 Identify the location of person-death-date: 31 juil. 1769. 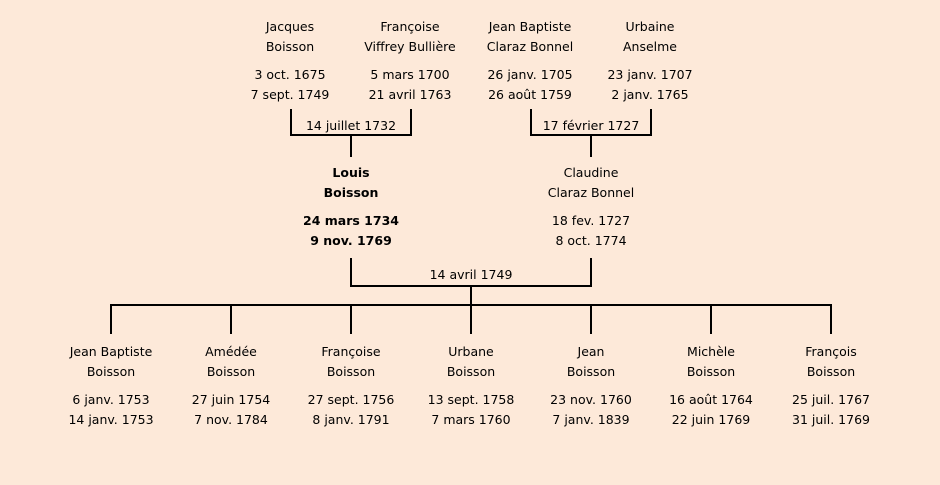
(831, 419).